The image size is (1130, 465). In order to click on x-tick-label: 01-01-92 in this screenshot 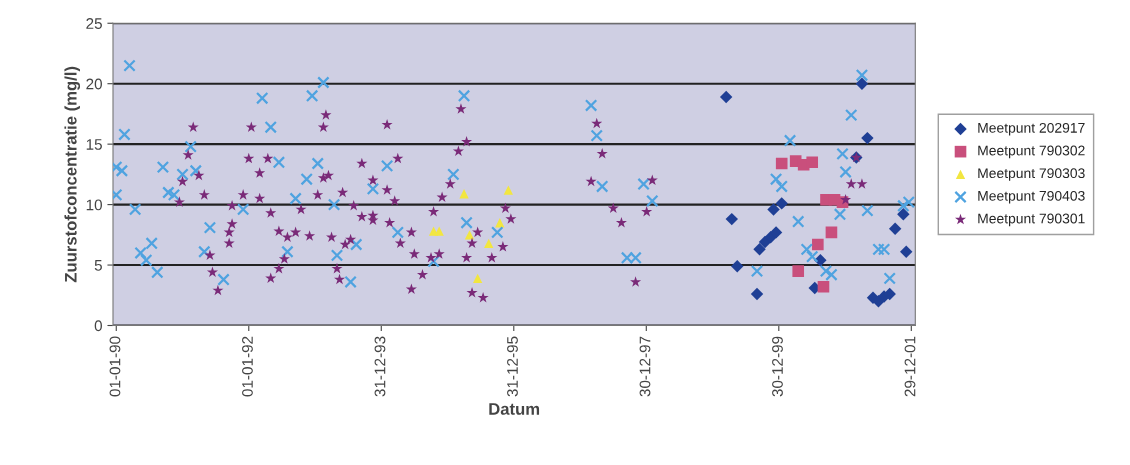, I will do `click(247, 366)`.